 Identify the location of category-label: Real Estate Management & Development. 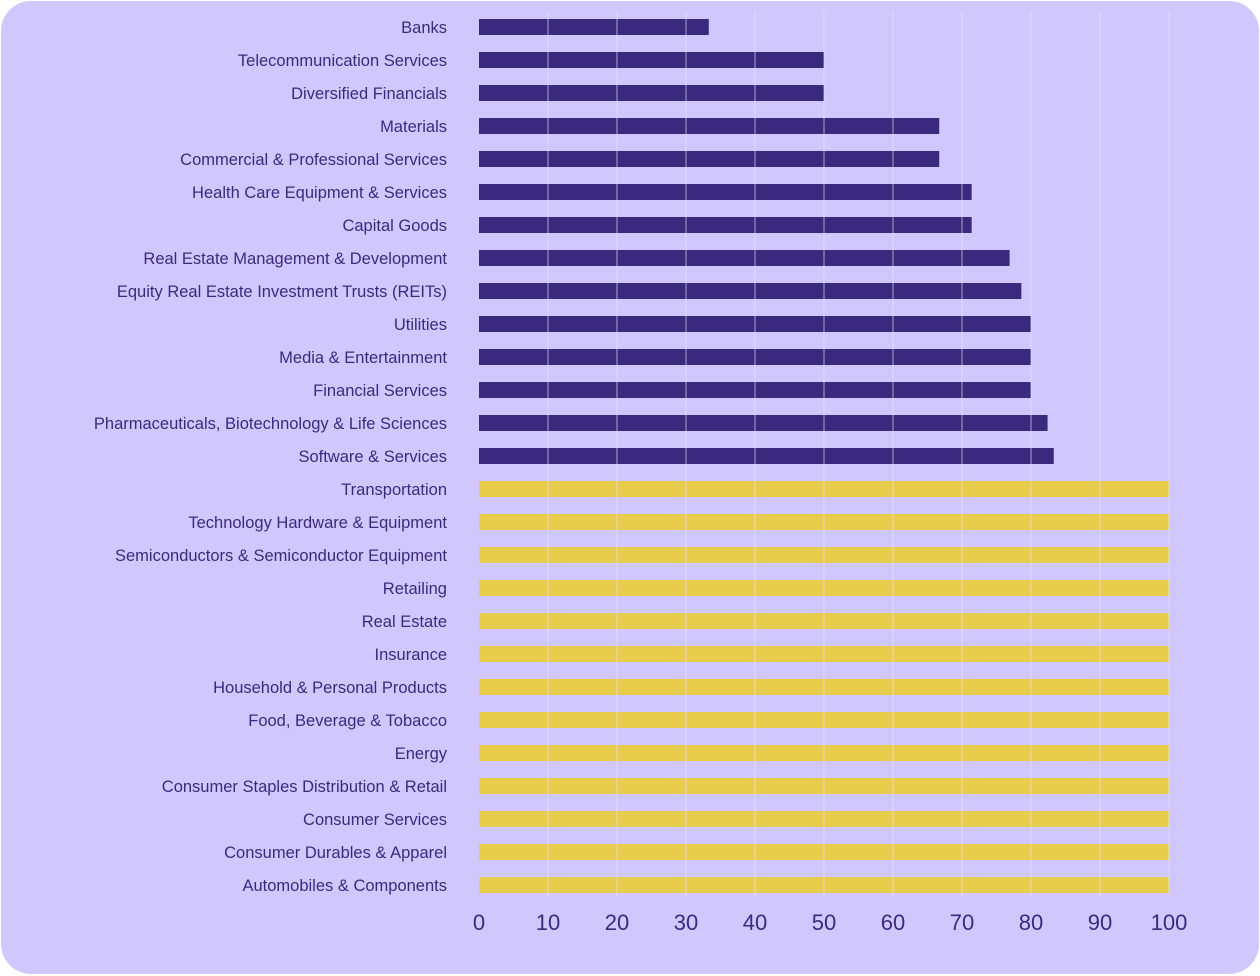
(295, 259).